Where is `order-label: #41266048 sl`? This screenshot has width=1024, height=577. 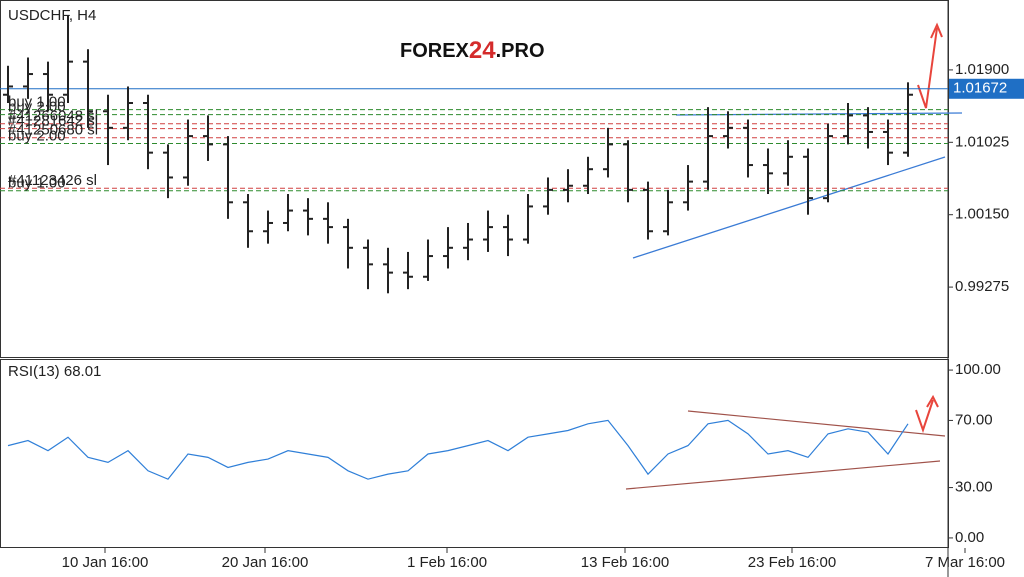 order-label: #41266048 sl is located at coordinates (53, 116).